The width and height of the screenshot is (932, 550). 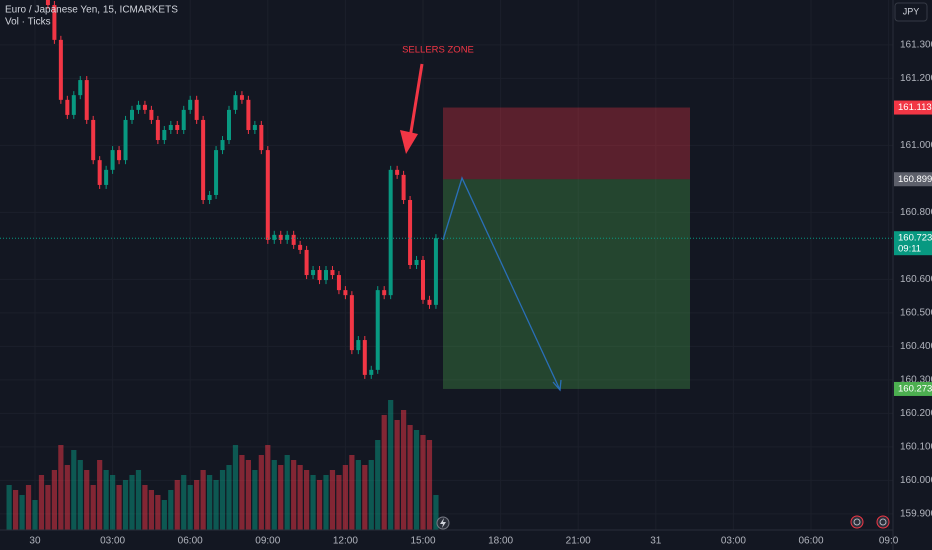 I want to click on price-tag-label: 160.899, so click(x=915, y=179).